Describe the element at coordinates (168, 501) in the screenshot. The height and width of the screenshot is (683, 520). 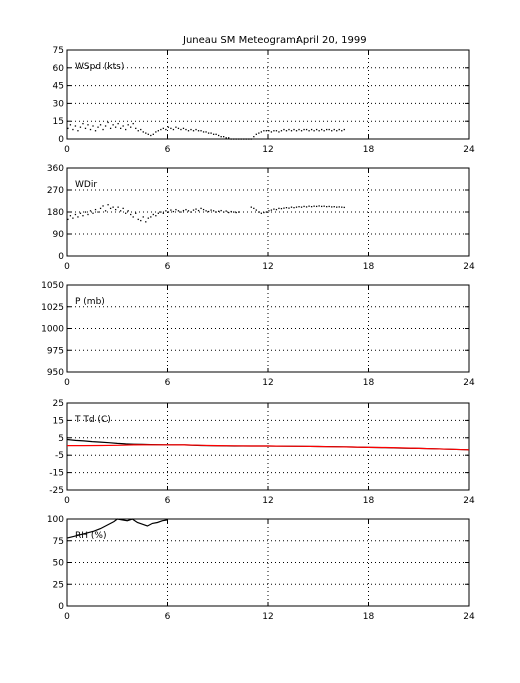
I see `temperature-xtick-label: 6` at that location.